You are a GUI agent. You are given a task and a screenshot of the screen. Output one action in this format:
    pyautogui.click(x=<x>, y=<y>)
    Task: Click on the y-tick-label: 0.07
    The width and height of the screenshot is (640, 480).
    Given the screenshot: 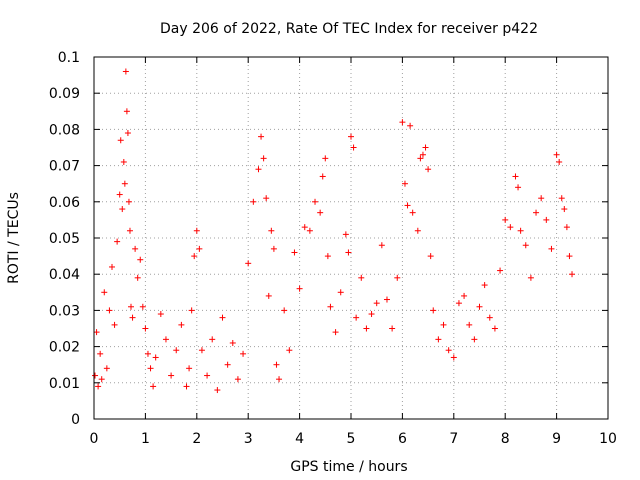 What is the action you would take?
    pyautogui.click(x=64, y=167)
    